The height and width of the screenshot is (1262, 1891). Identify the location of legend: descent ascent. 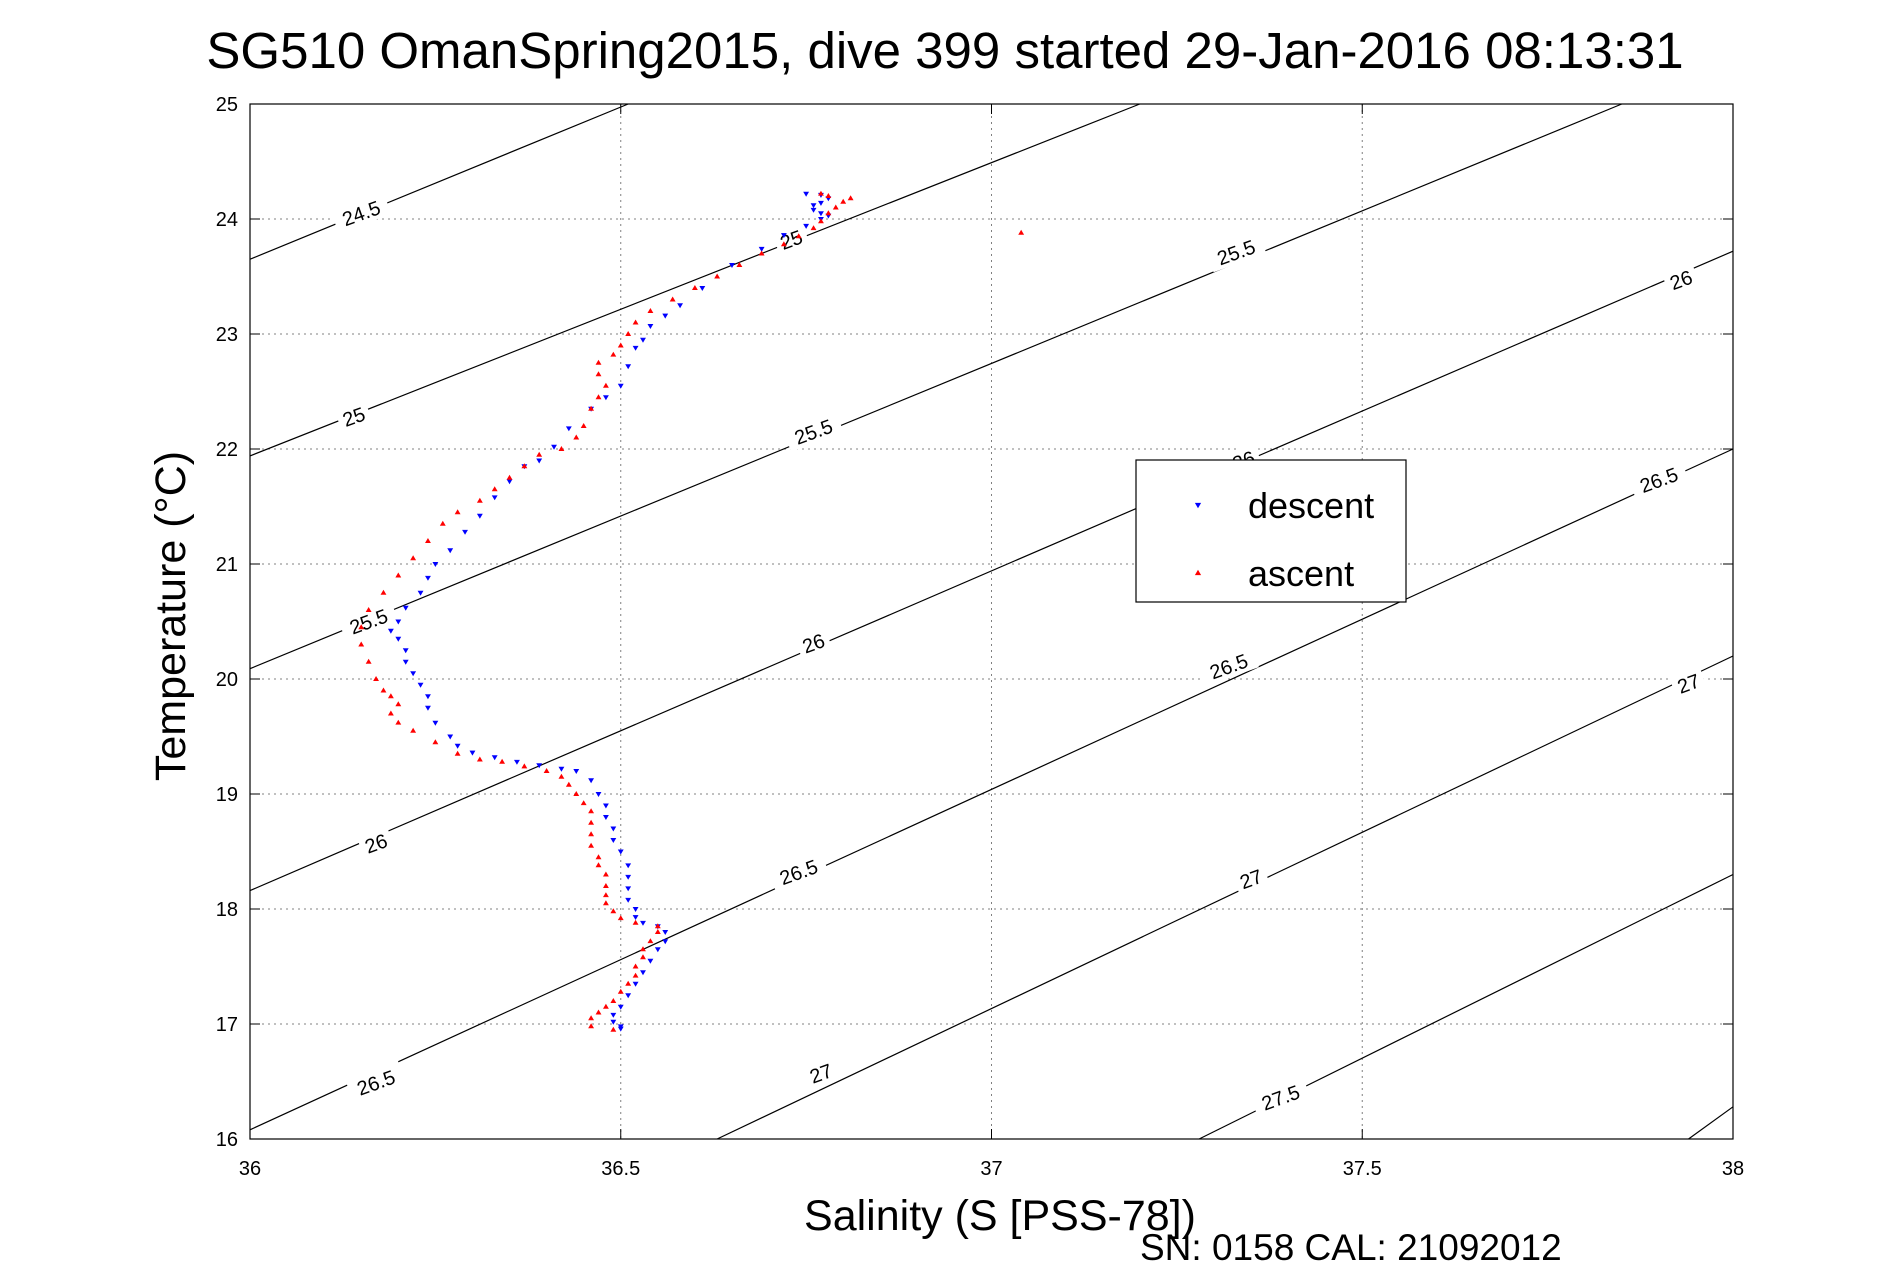
(1271, 531).